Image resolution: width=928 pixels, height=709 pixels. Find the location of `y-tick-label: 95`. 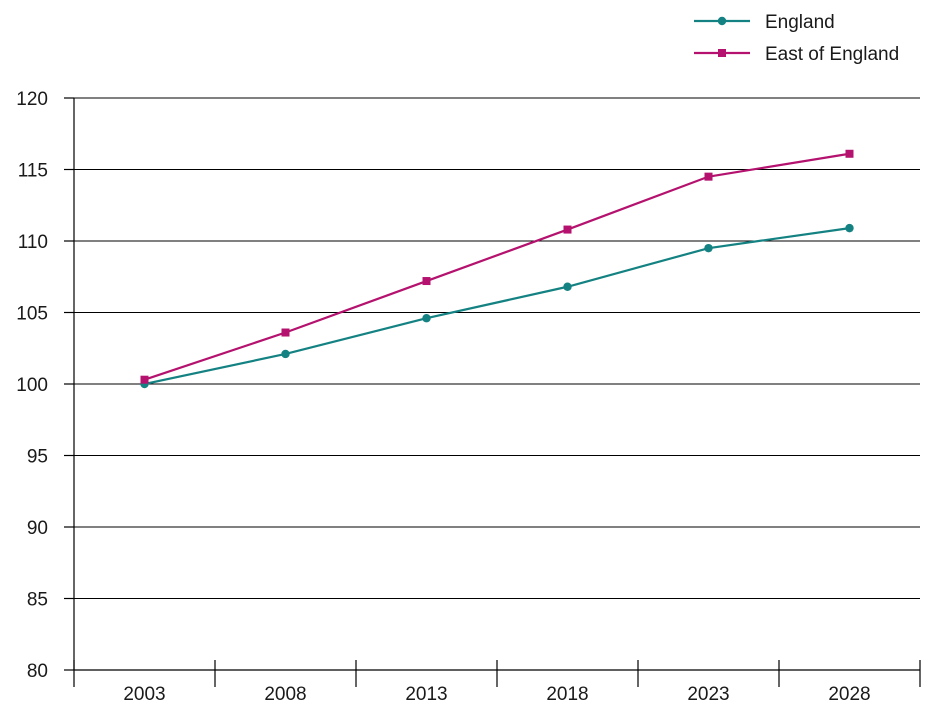

y-tick-label: 95 is located at coordinates (37, 457).